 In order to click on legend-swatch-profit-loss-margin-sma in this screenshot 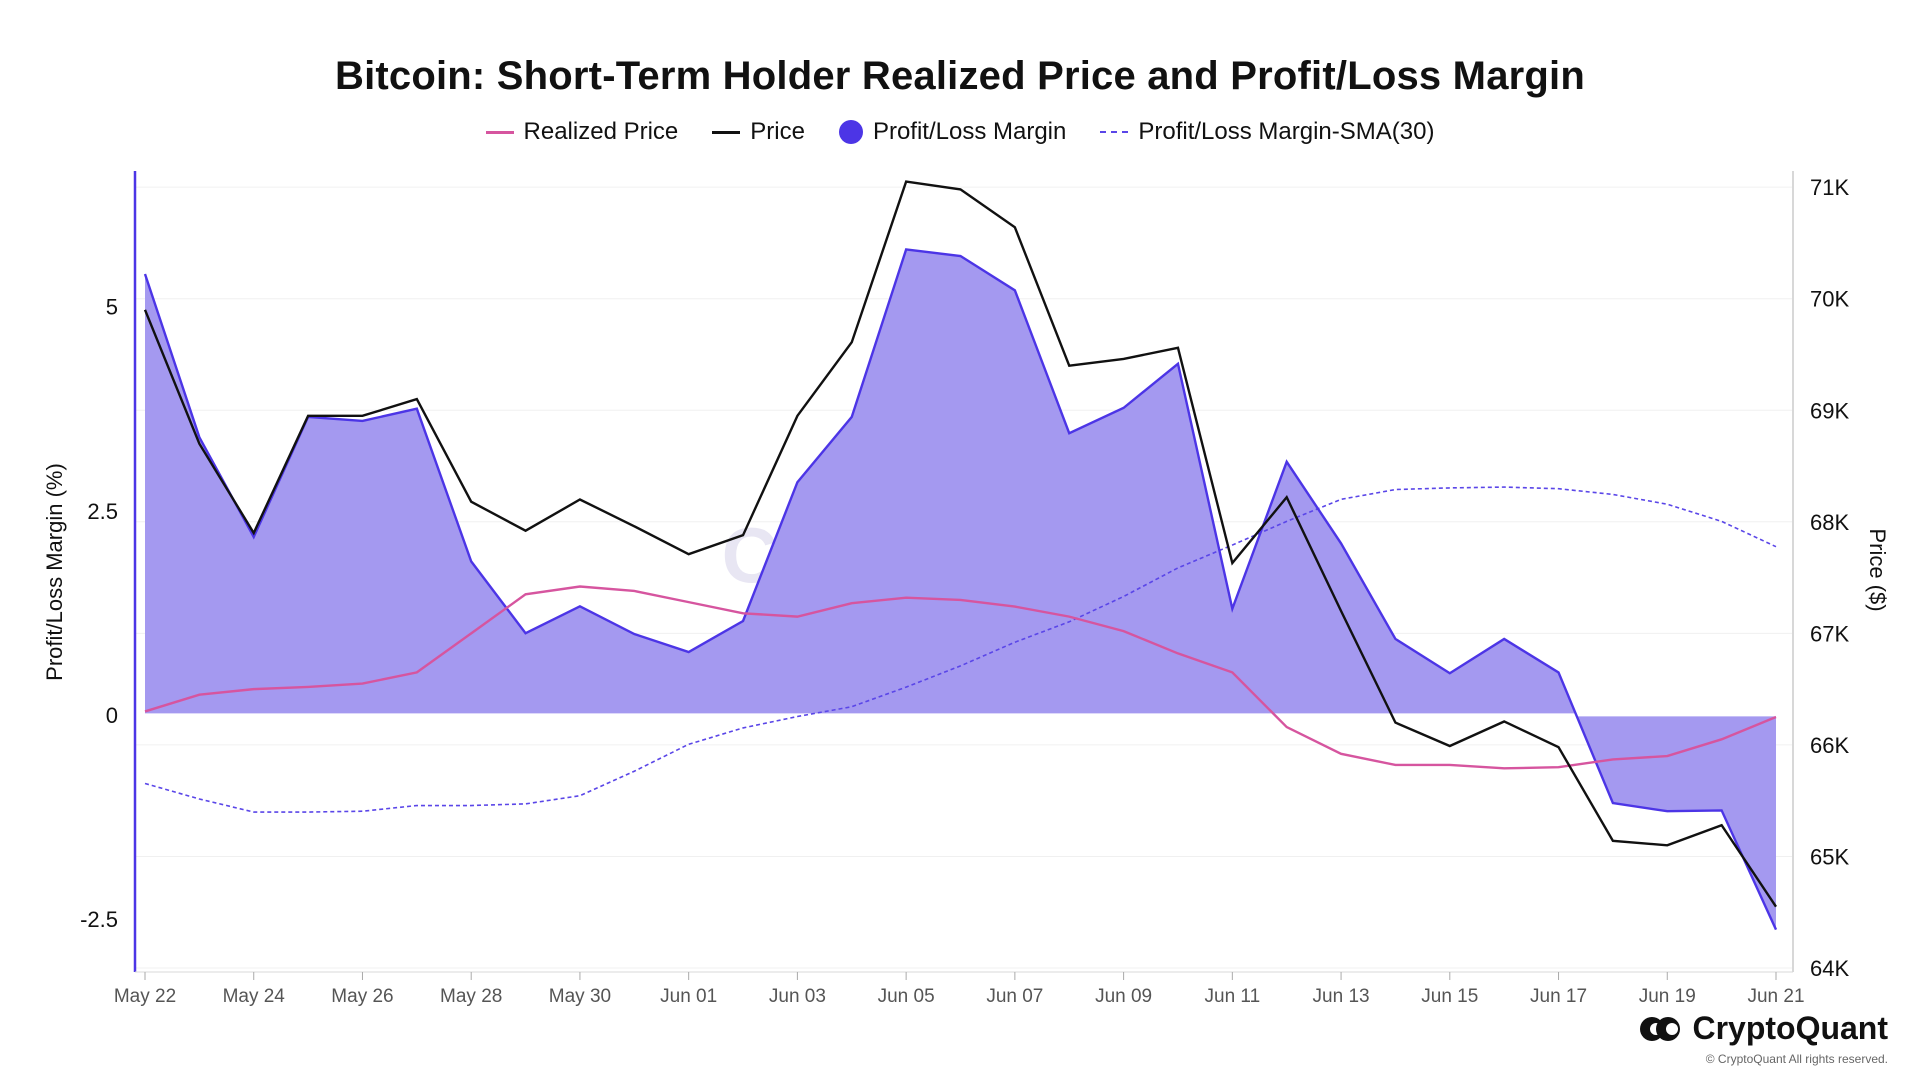, I will do `click(1114, 132)`.